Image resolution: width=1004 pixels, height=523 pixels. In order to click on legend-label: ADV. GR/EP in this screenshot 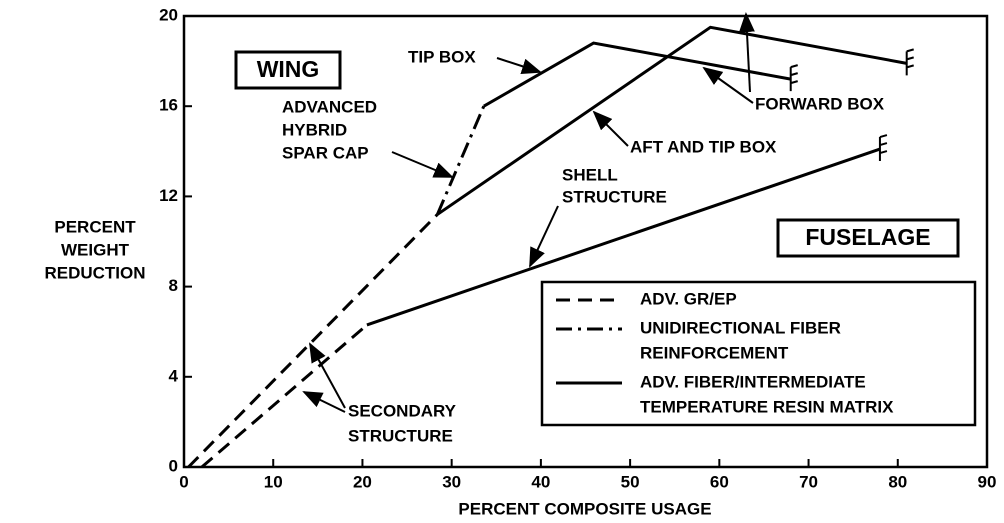, I will do `click(688, 298)`.